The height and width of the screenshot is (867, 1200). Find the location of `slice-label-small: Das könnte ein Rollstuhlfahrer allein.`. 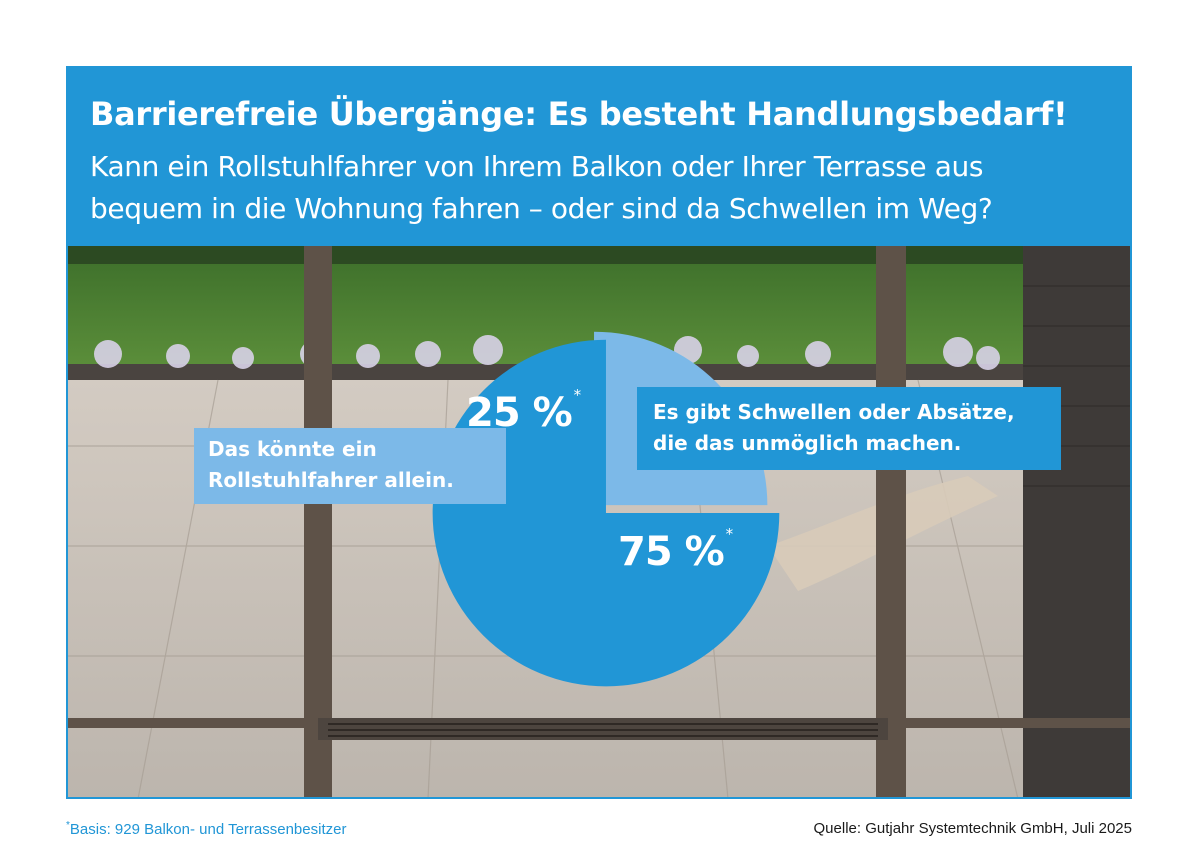

slice-label-small: Das könnte ein Rollstuhlfahrer allein. is located at coordinates (350, 466).